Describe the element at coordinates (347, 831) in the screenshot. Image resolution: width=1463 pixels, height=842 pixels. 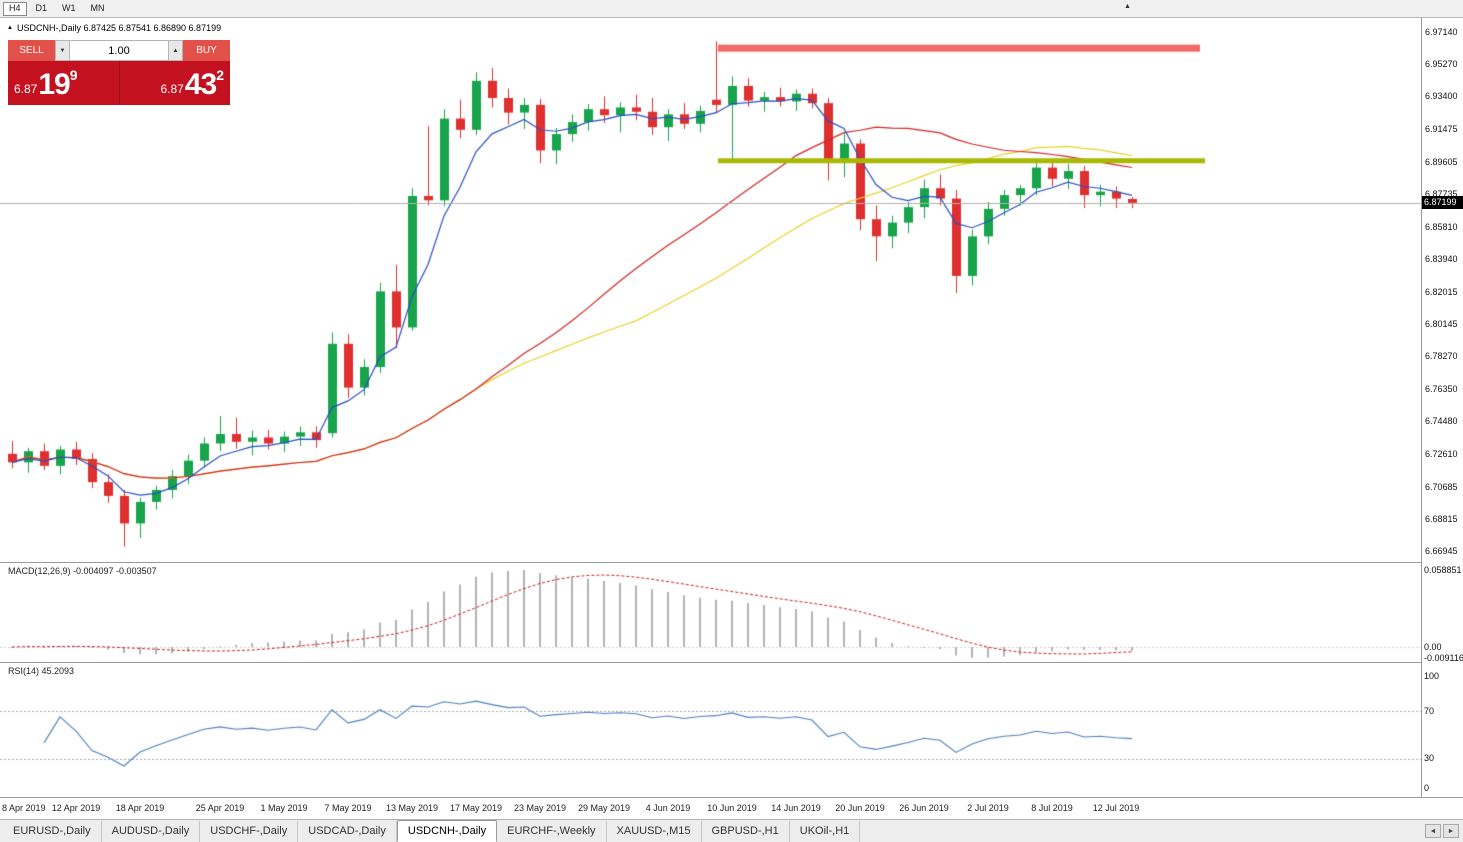
I see `chart-tab-usdcad-daily: USDCAD-,Daily` at that location.